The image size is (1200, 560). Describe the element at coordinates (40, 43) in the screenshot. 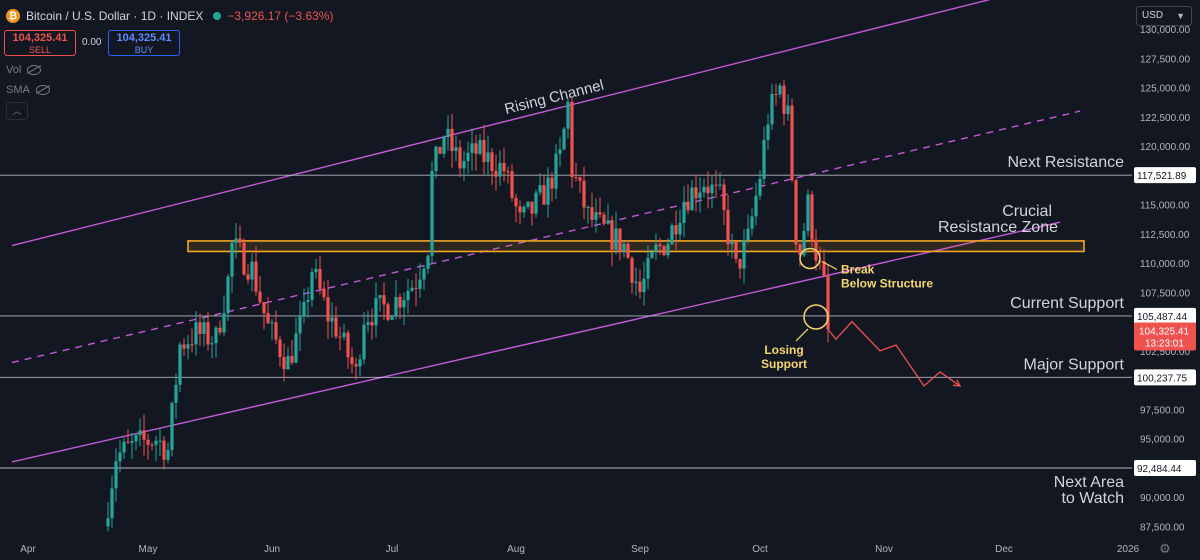

I see `sell-button: 104,325.41 SELL` at that location.